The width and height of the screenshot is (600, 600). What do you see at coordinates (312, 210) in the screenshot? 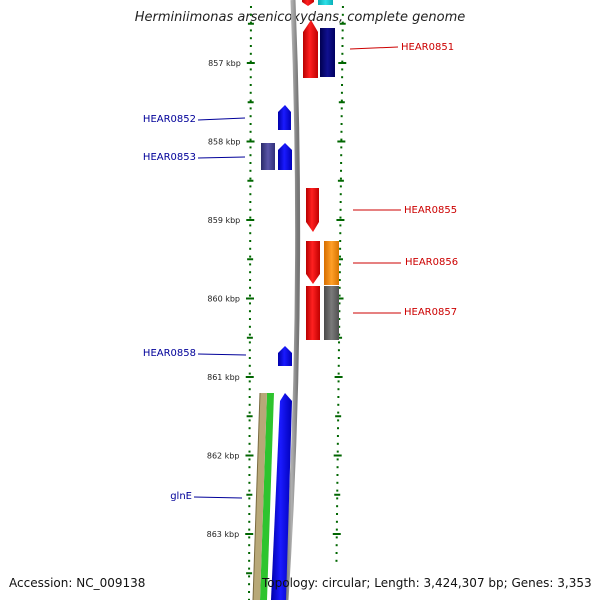
I see `gene-hear0855` at bounding box center [312, 210].